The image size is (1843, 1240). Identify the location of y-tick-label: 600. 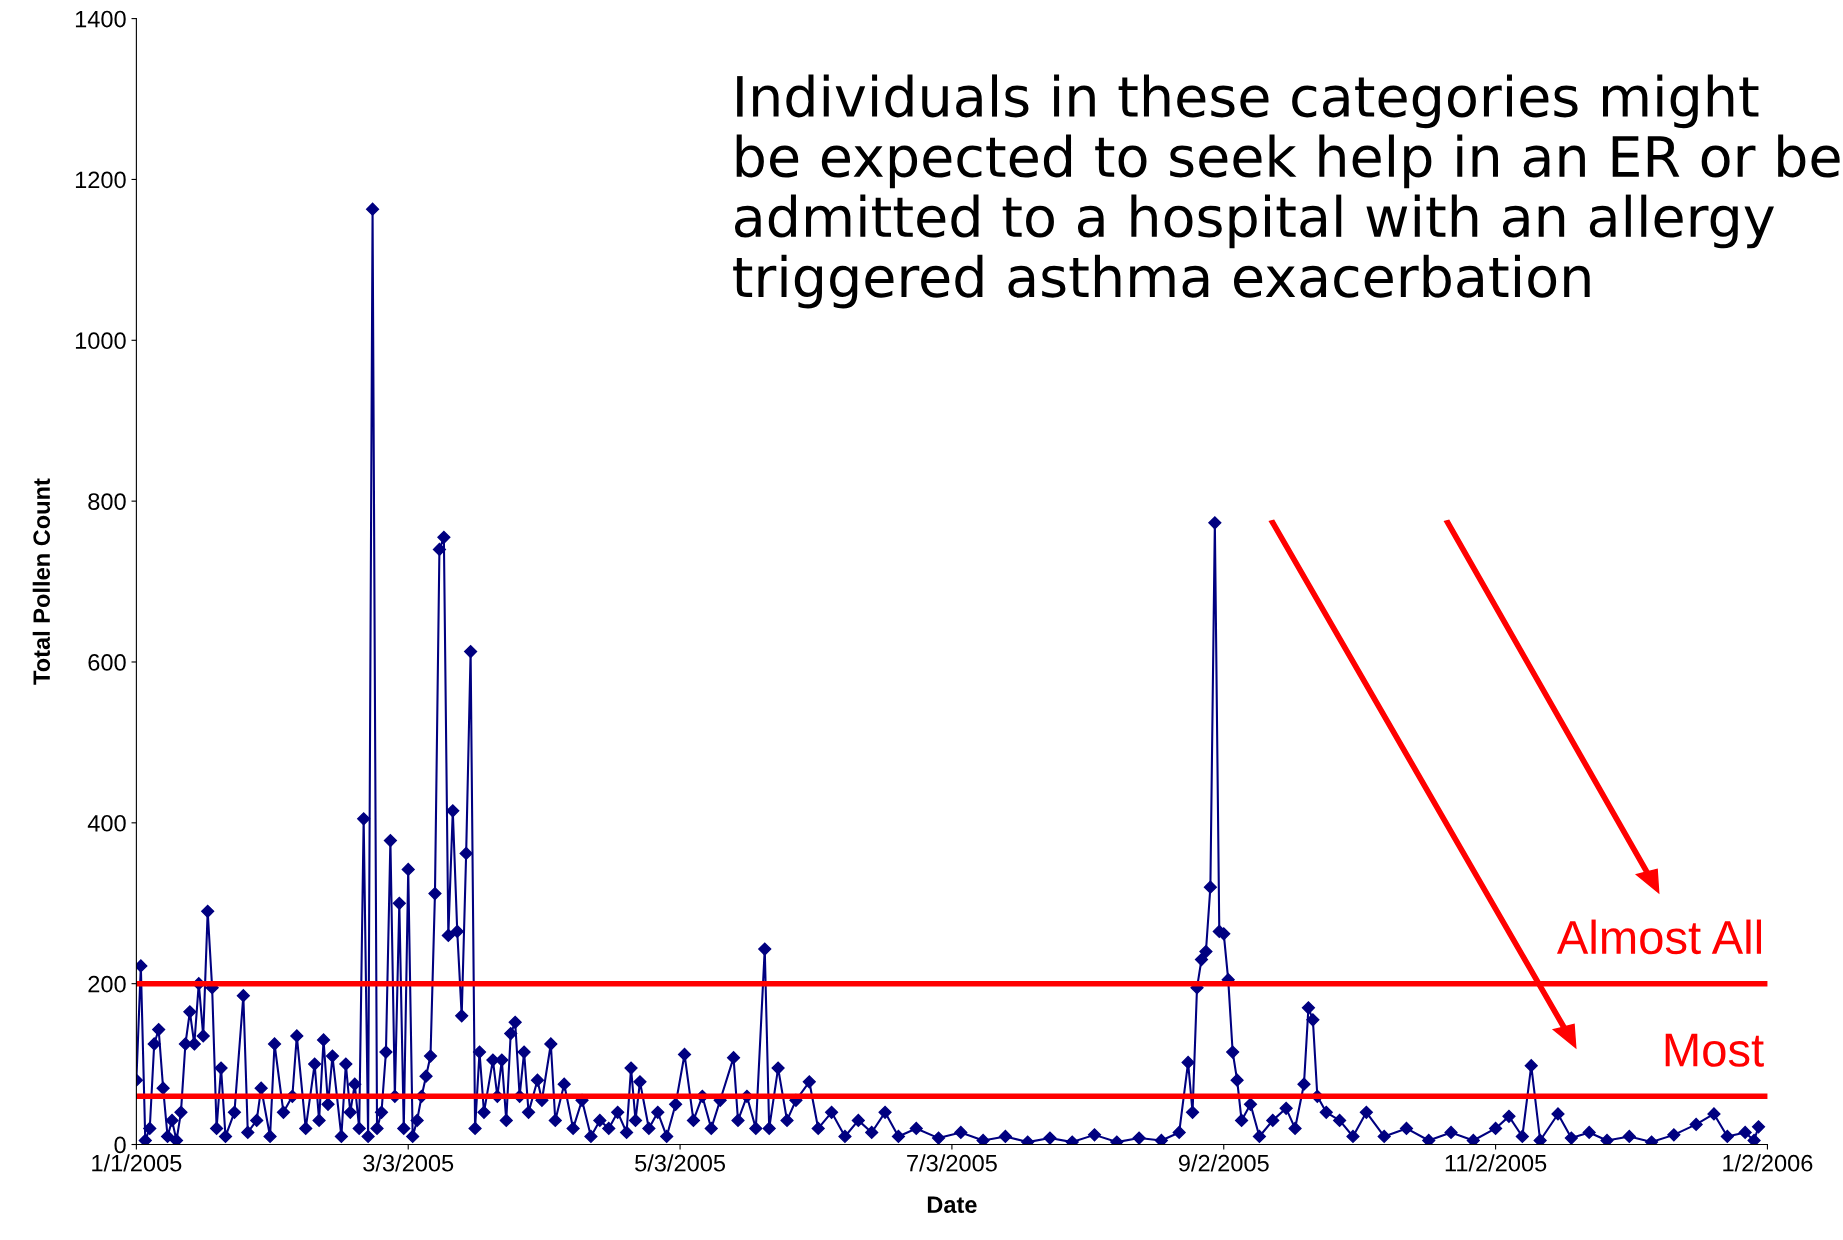
(107, 662).